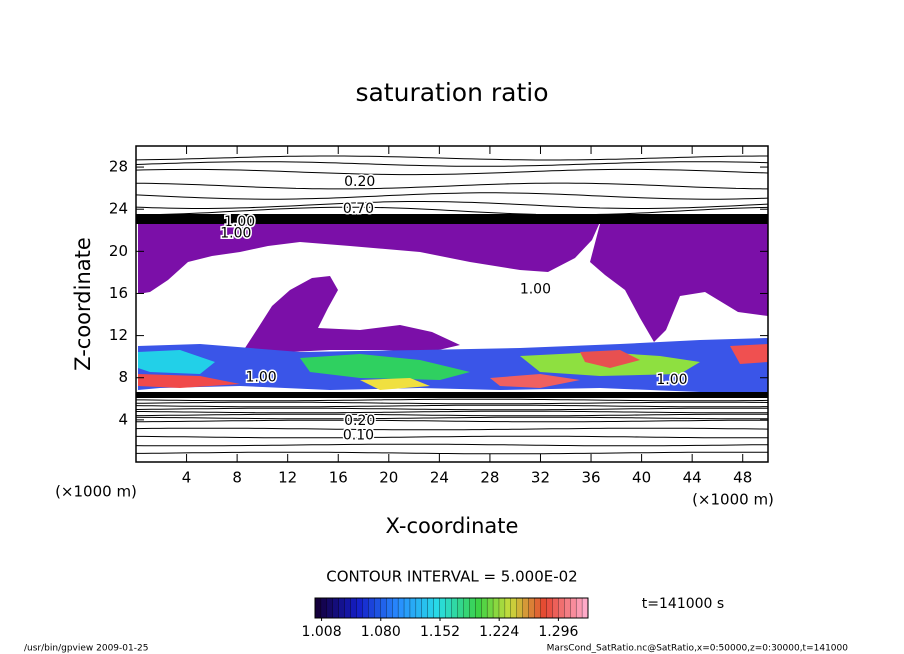  I want to click on x-tick-label: 36, so click(590, 478).